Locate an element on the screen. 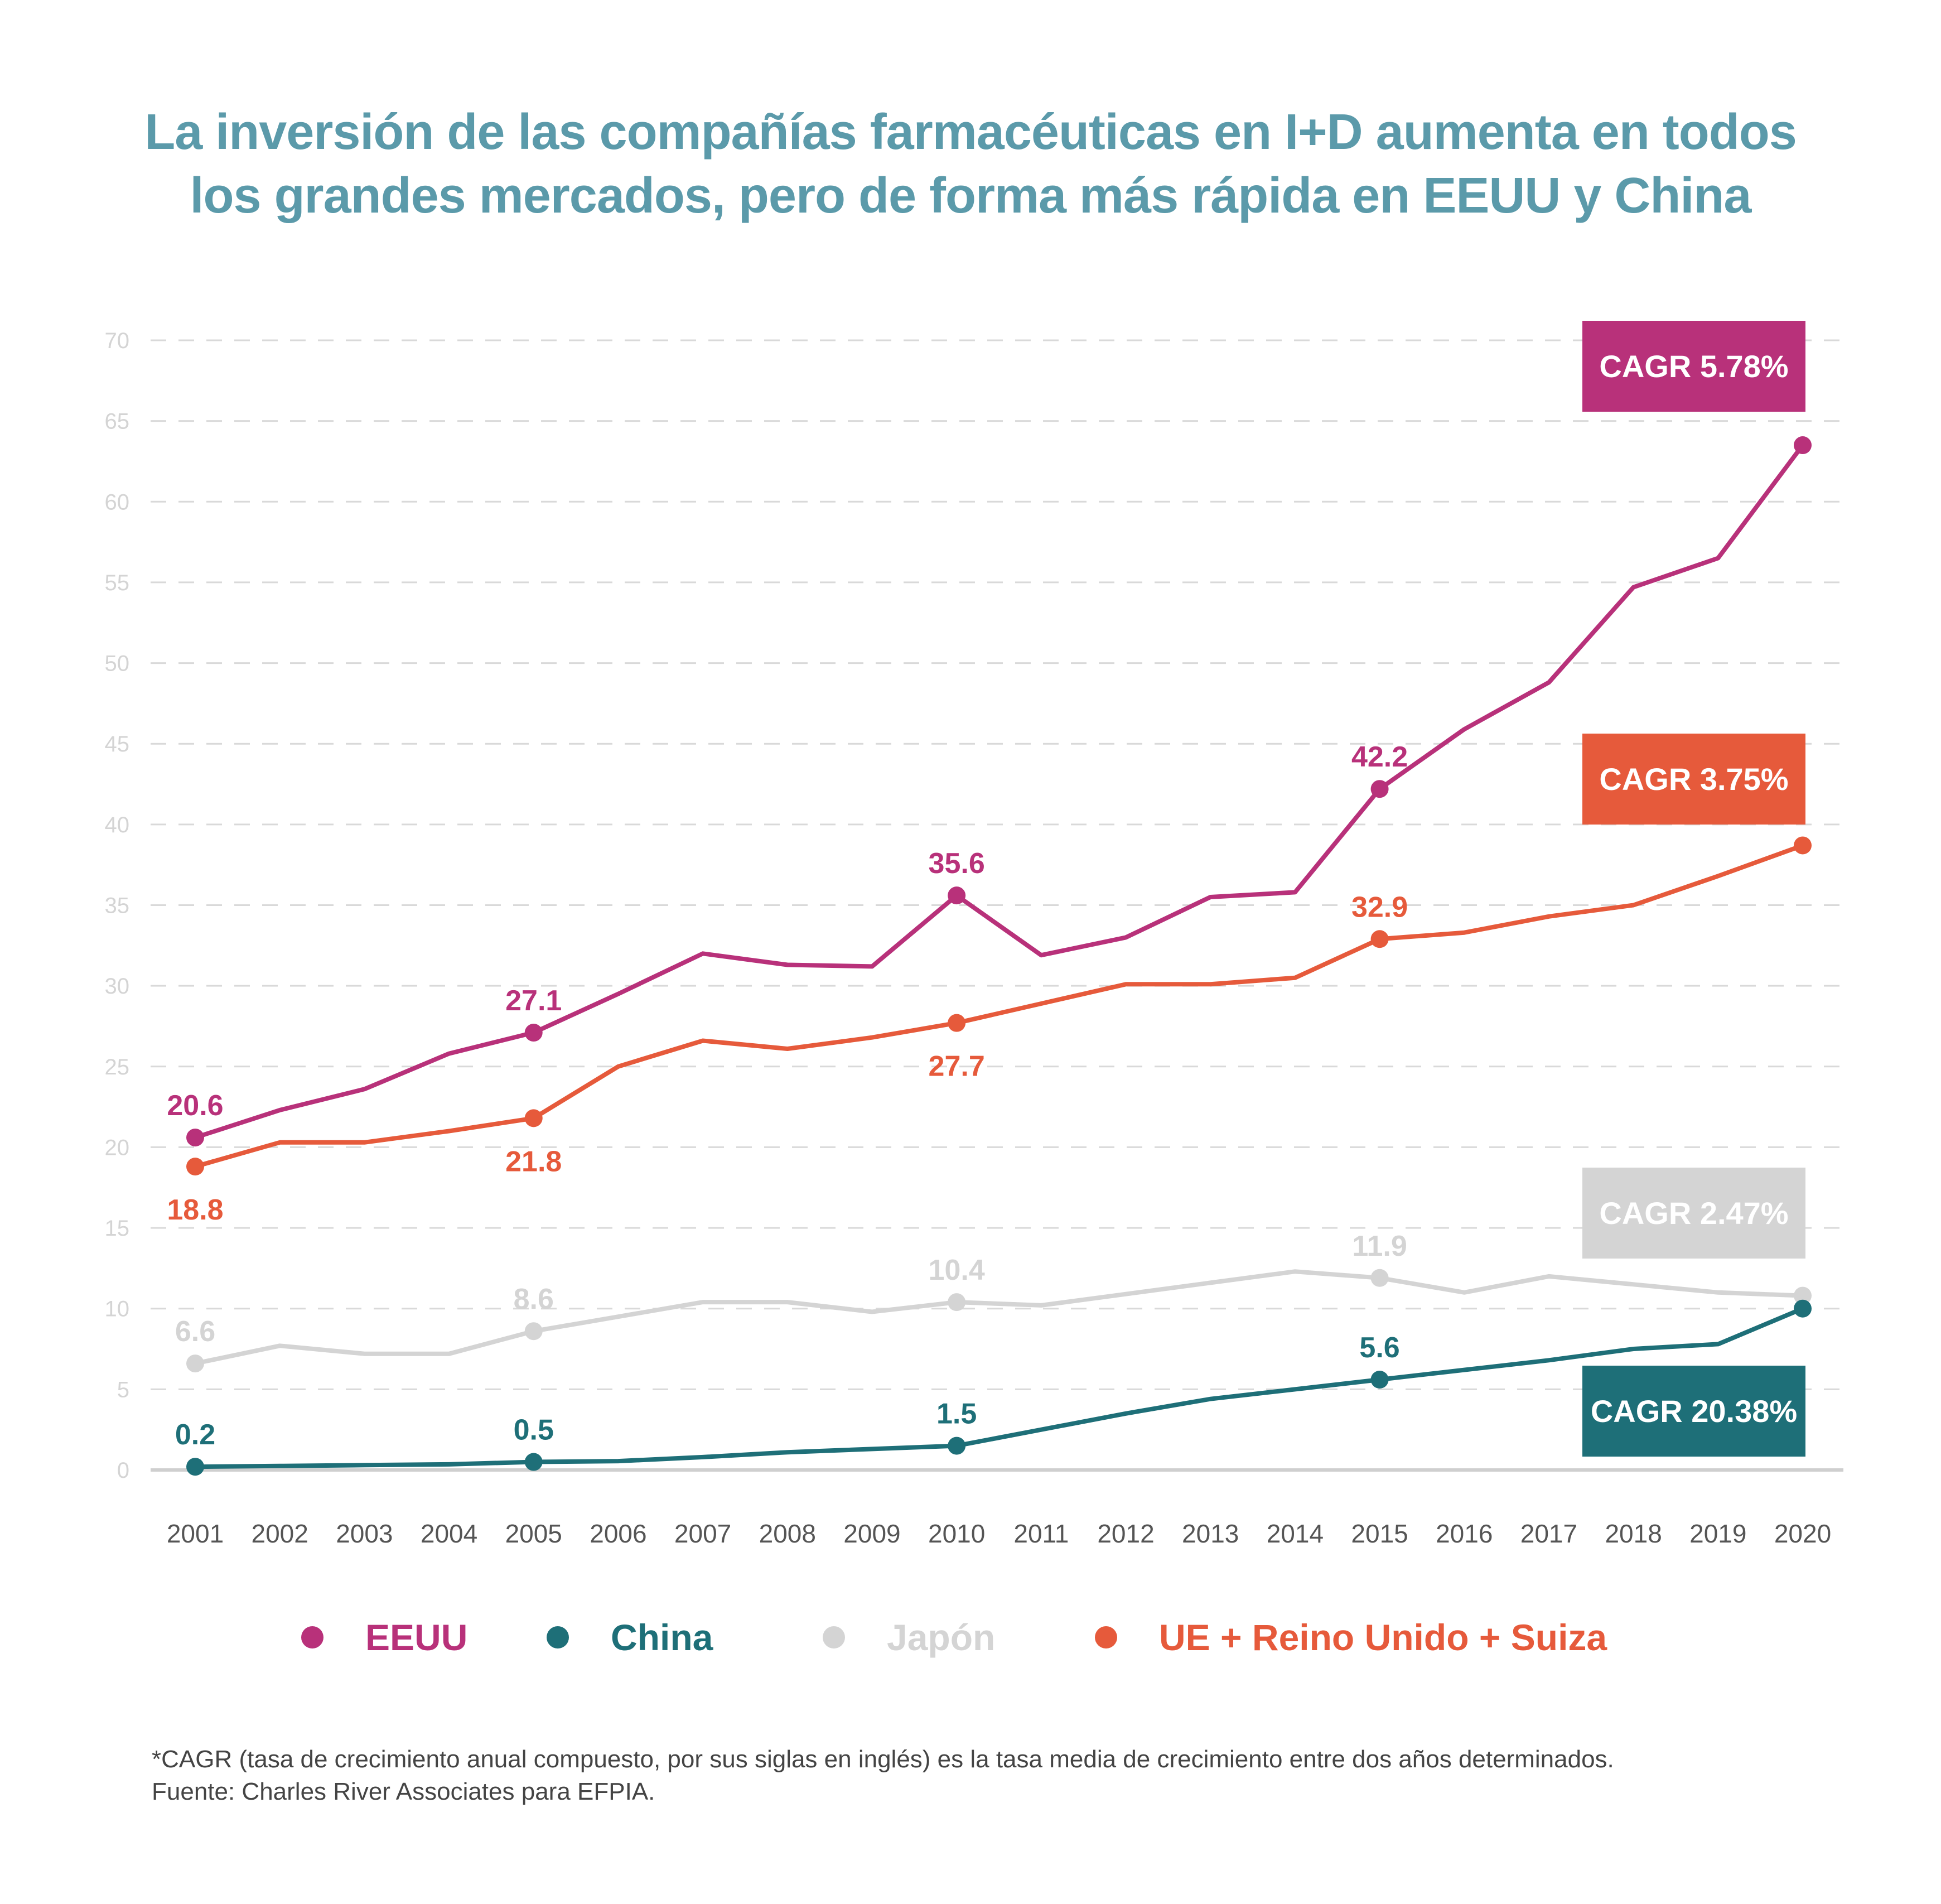 This screenshot has width=1941, height=1904. y-tick-label: 15 is located at coordinates (117, 1228).